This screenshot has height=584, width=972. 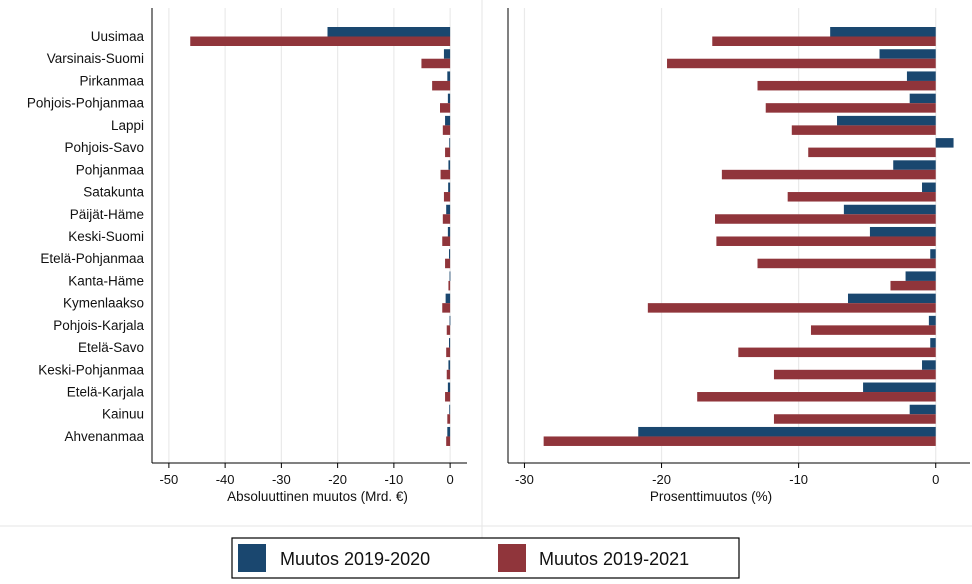 I want to click on abs-bar-2020-etela-pohjanmaa, so click(x=450, y=254).